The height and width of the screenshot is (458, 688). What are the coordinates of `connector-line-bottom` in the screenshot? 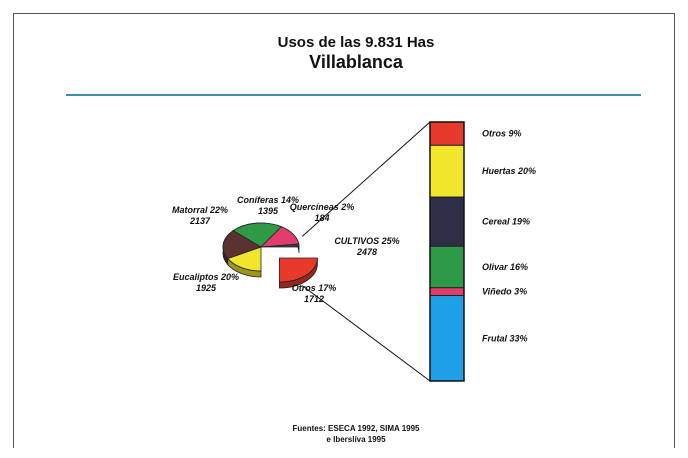 It's located at (366, 333).